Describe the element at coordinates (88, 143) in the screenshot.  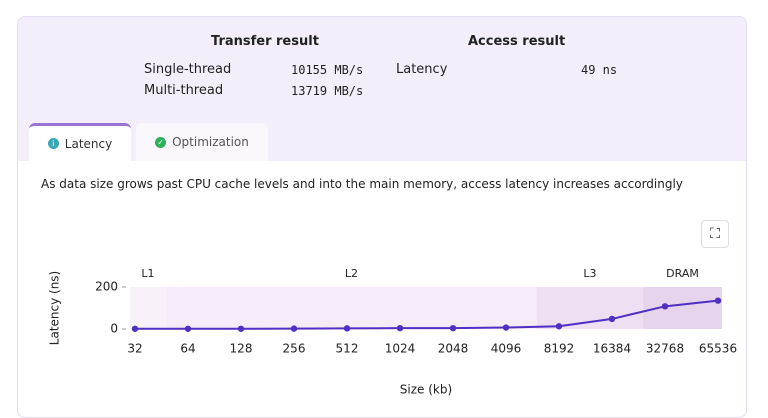
I see `tab-label: Latency` at that location.